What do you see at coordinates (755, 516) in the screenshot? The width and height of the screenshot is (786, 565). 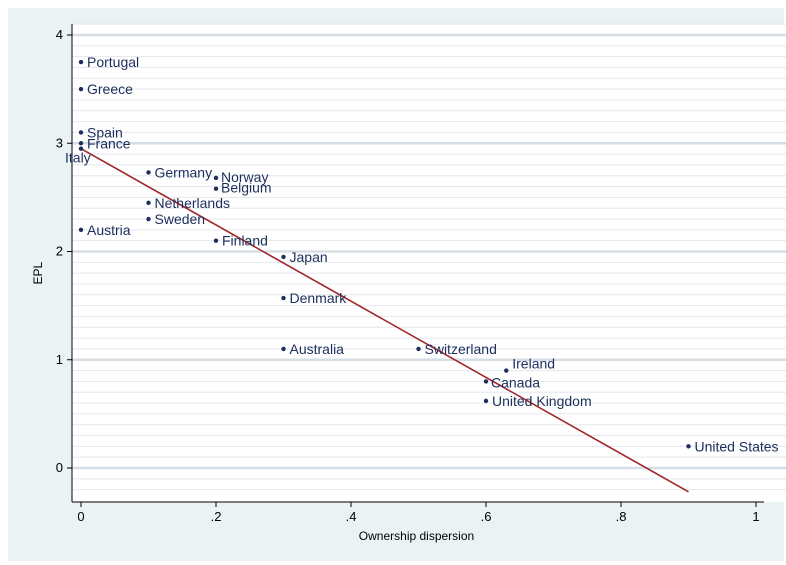 I see `x-tick-label: 1` at bounding box center [755, 516].